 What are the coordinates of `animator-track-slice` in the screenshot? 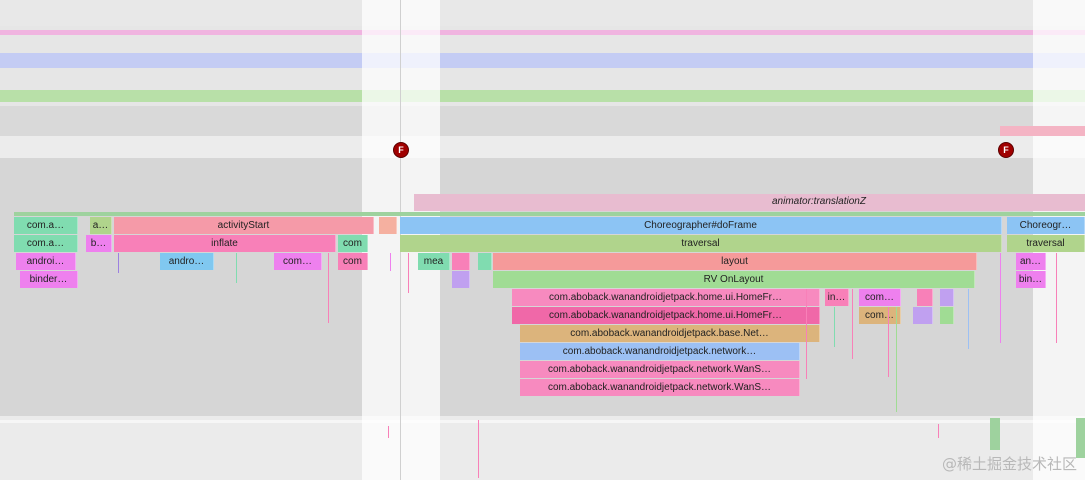 It's located at (749, 202).